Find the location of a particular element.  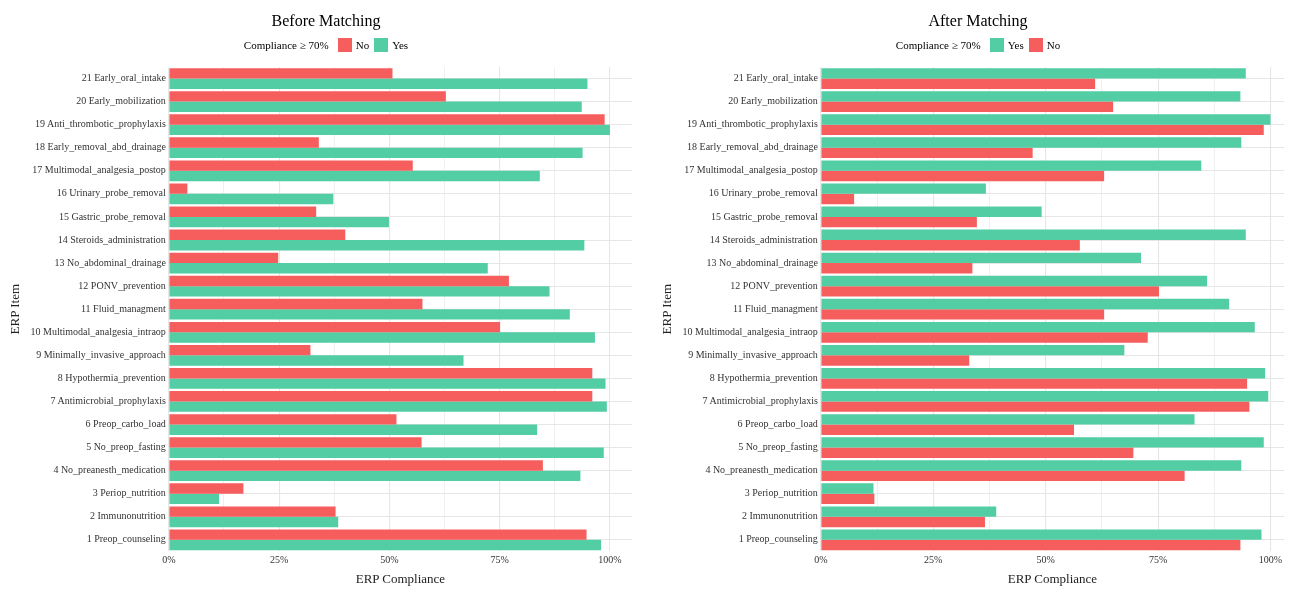

y-tick-label: 12 PONV_prevention is located at coordinates (774, 285).